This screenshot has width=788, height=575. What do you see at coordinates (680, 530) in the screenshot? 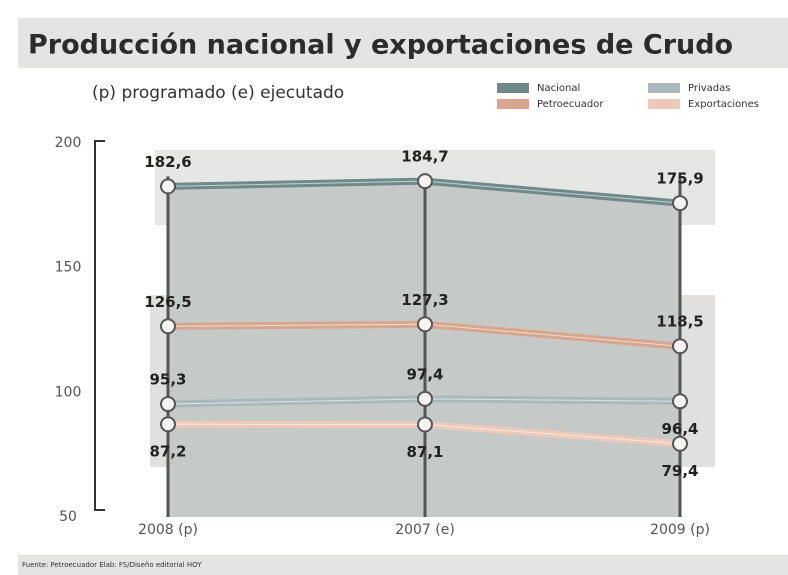
I see `x-tick-label: 2009 (p)` at bounding box center [680, 530].